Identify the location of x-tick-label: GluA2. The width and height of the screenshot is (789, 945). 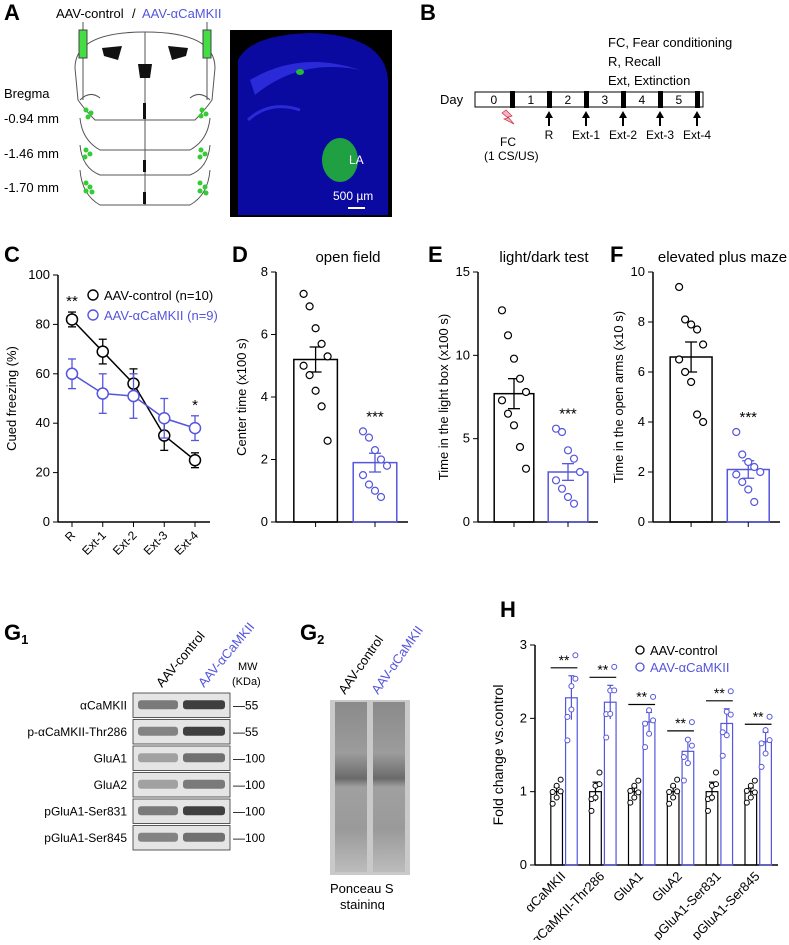
(667, 887).